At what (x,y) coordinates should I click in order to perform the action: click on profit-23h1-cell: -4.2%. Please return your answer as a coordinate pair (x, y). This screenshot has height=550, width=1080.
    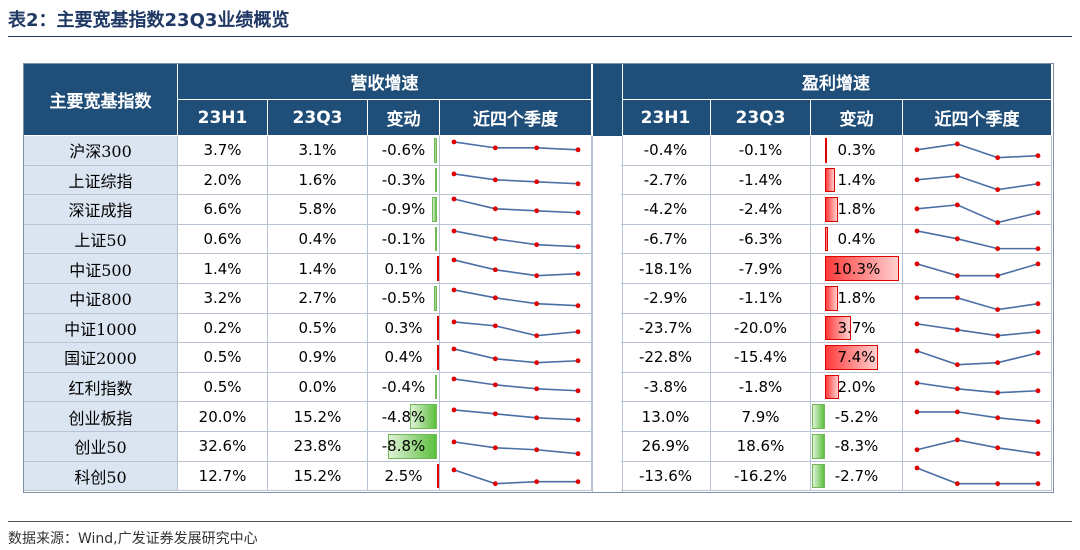
    Looking at the image, I should click on (666, 210).